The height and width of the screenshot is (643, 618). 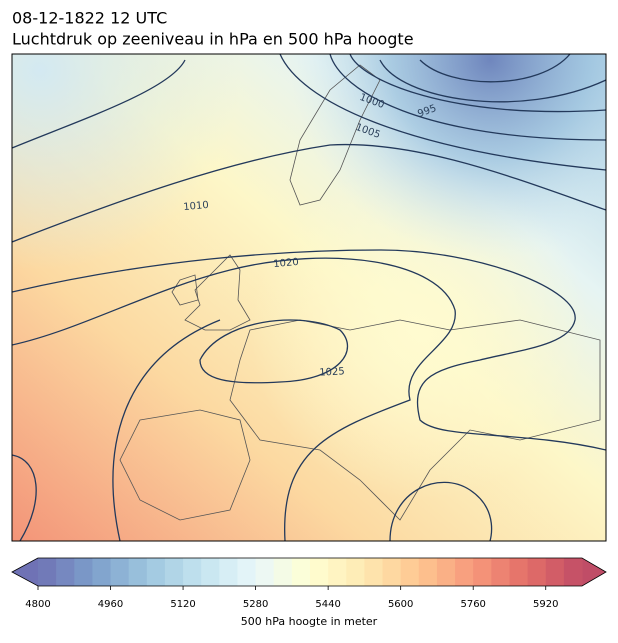 What do you see at coordinates (110, 604) in the screenshot?
I see `colorbar-tick-label: 4960` at bounding box center [110, 604].